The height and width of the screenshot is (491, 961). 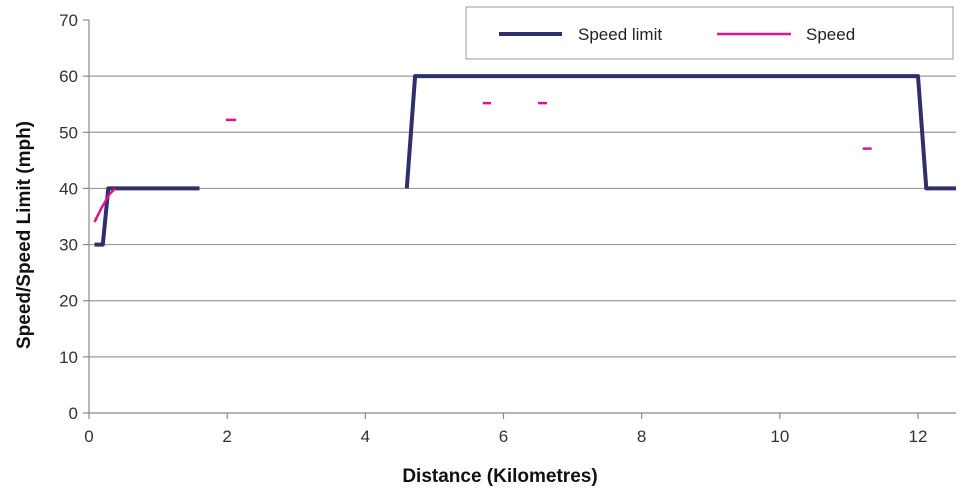 What do you see at coordinates (88, 436) in the screenshot?
I see `x-tick-label: 0` at bounding box center [88, 436].